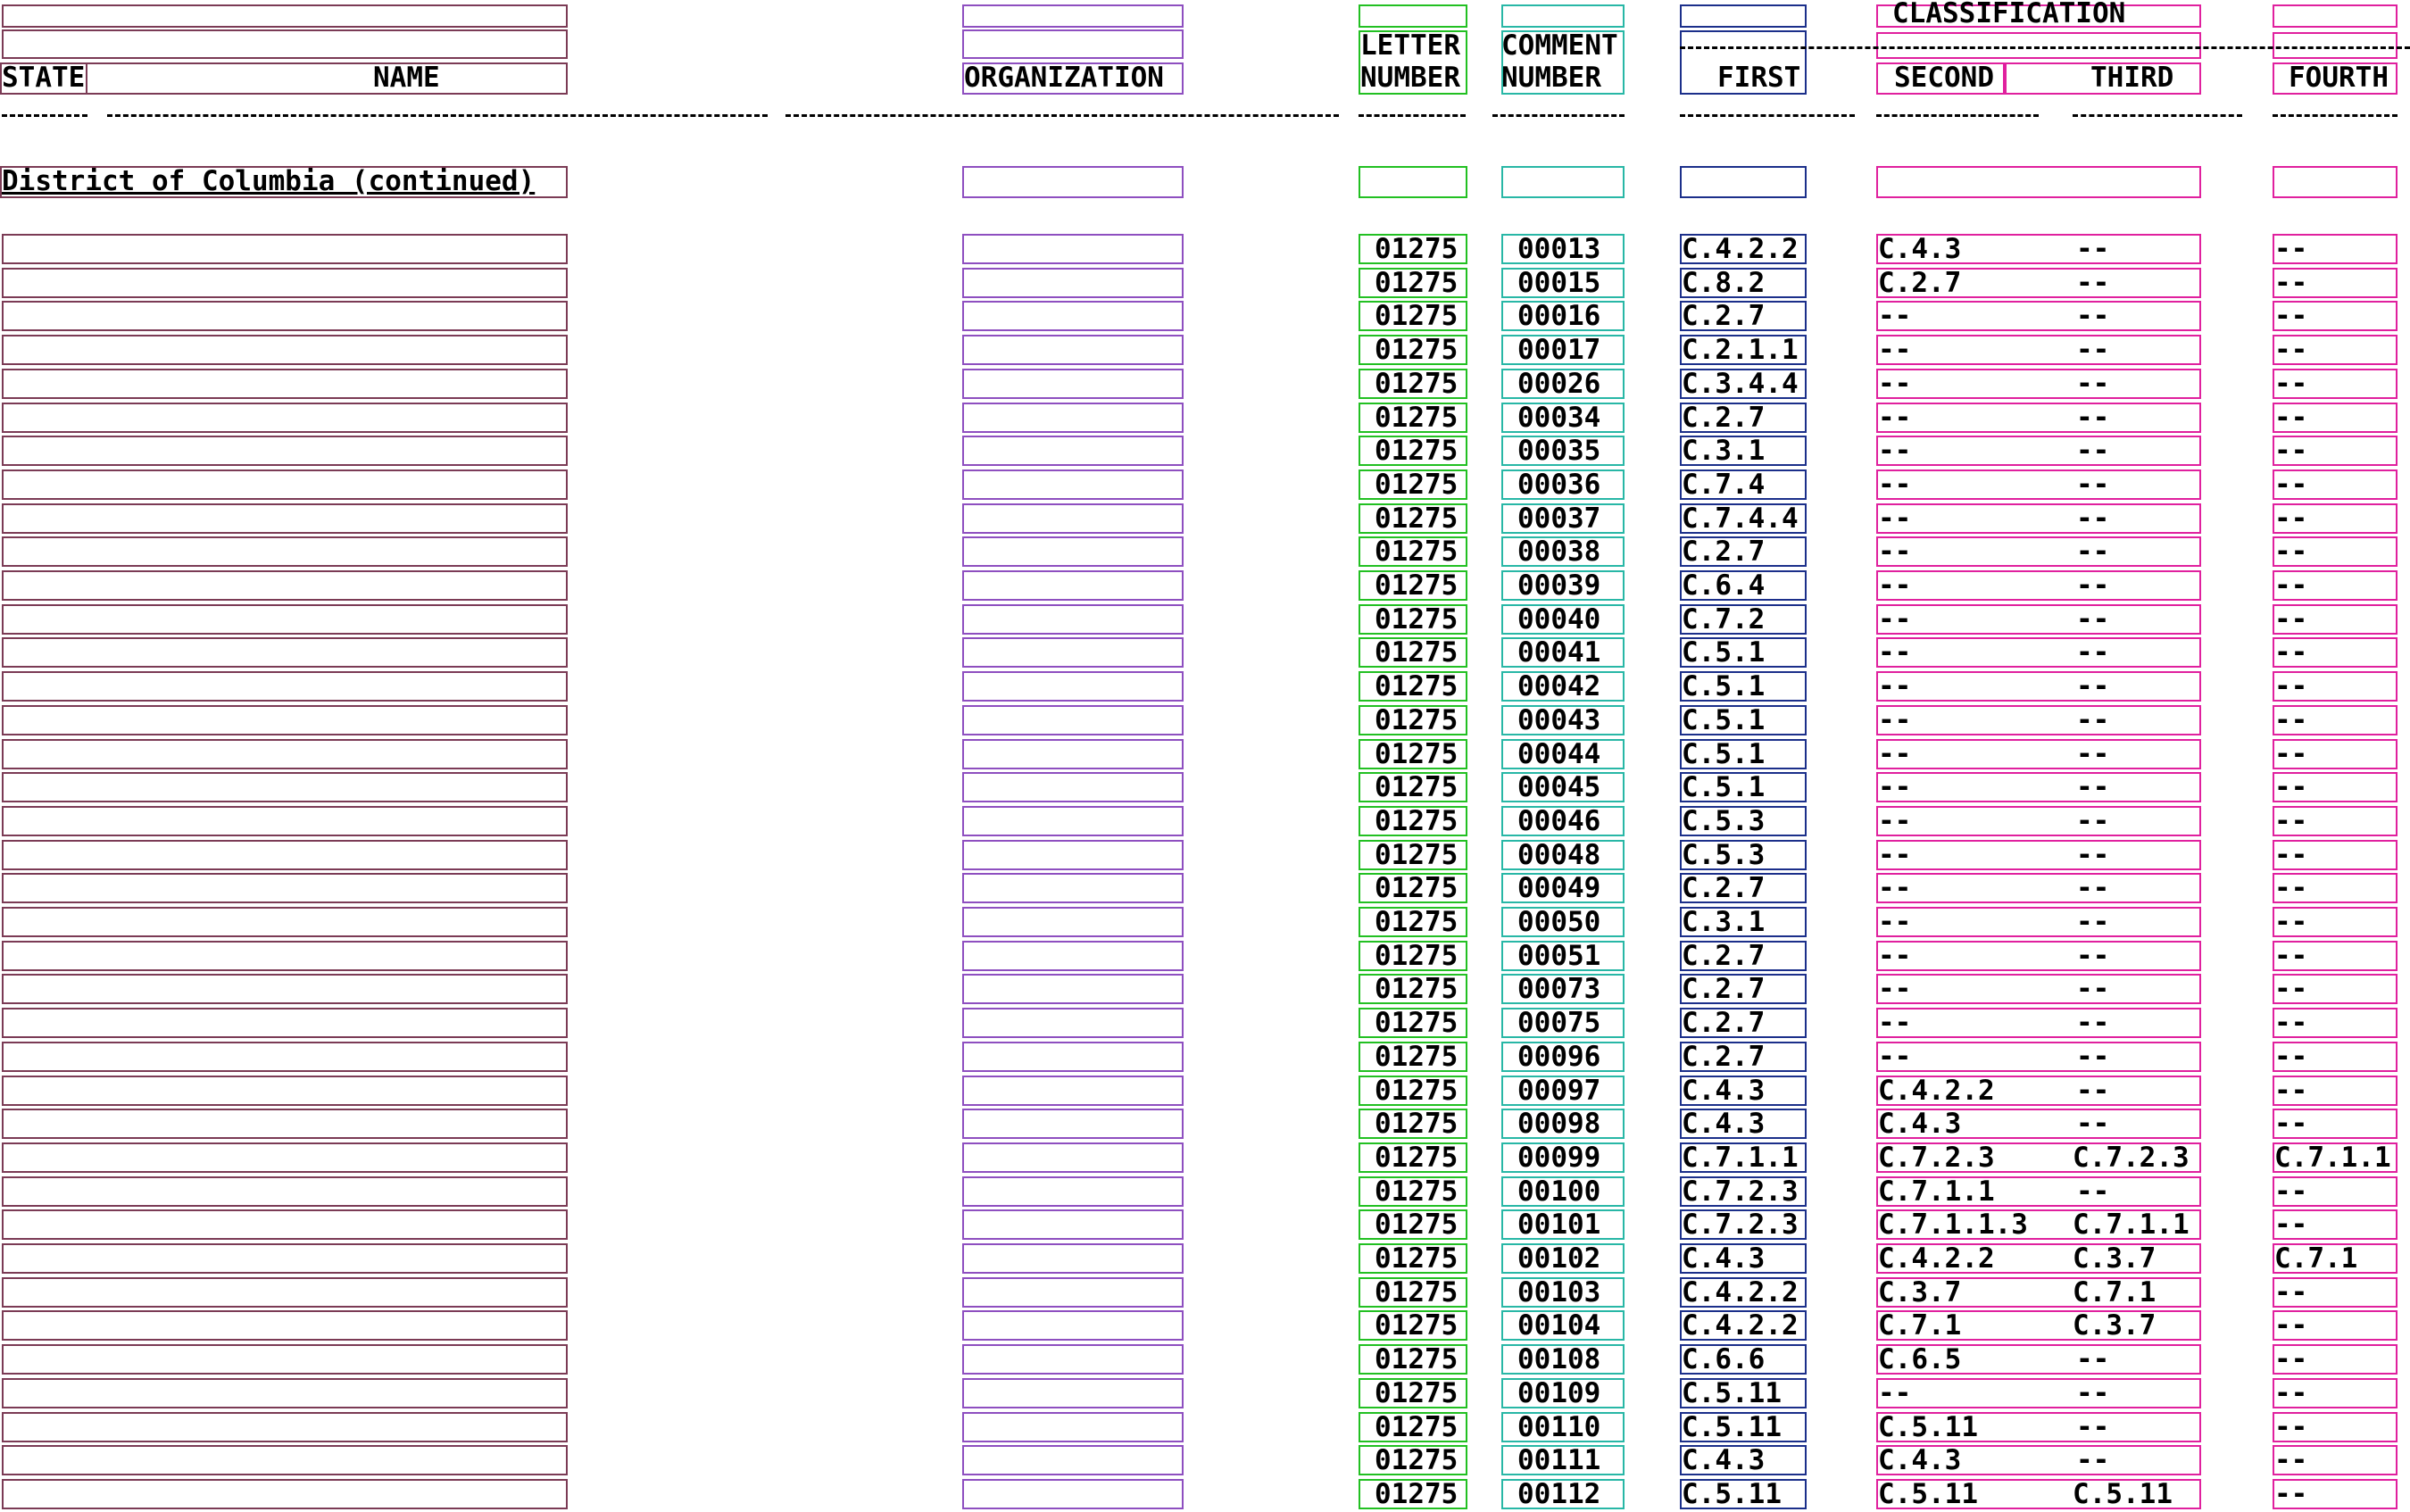 The width and height of the screenshot is (2410, 1512). What do you see at coordinates (1559, 1326) in the screenshot?
I see `comment-number: 00104` at bounding box center [1559, 1326].